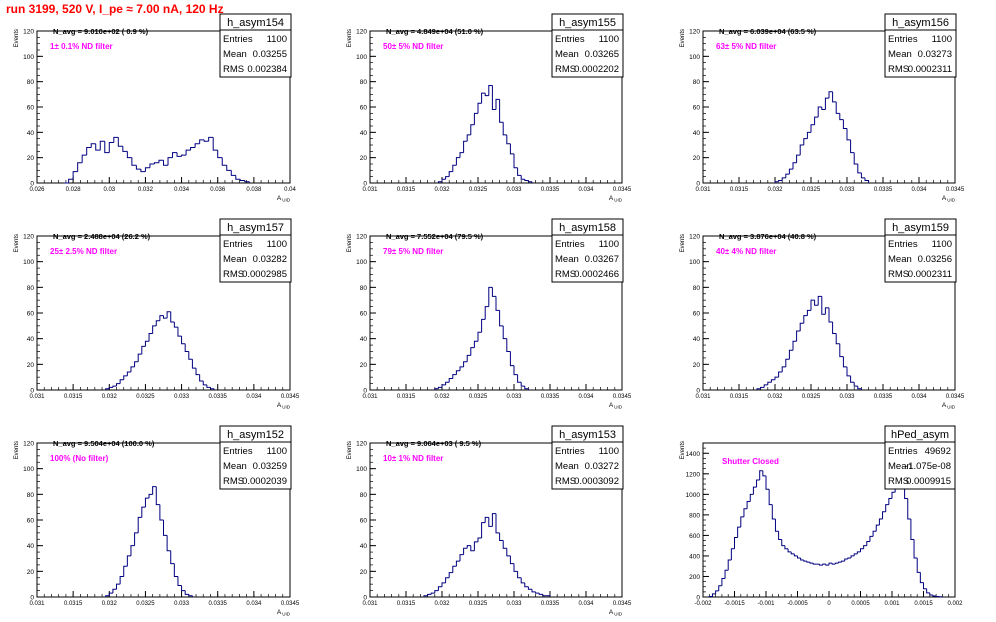 Image resolution: width=996 pixels, height=622 pixels. What do you see at coordinates (110, 397) in the screenshot?
I see `x-tick-label: 0.032` at bounding box center [110, 397].